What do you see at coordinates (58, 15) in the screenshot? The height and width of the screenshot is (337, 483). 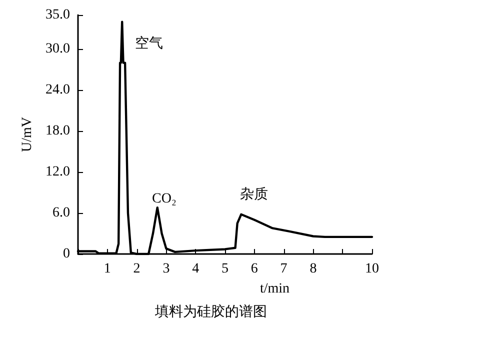 I see `y-tick-label: 35.0` at bounding box center [58, 15].